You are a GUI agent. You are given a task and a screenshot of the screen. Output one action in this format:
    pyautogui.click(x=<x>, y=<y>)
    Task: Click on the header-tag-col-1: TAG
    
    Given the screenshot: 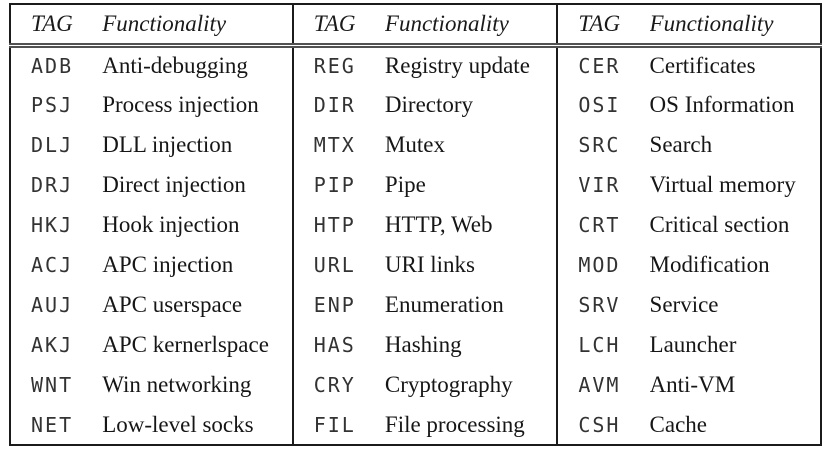 What is the action you would take?
    pyautogui.click(x=56, y=26)
    